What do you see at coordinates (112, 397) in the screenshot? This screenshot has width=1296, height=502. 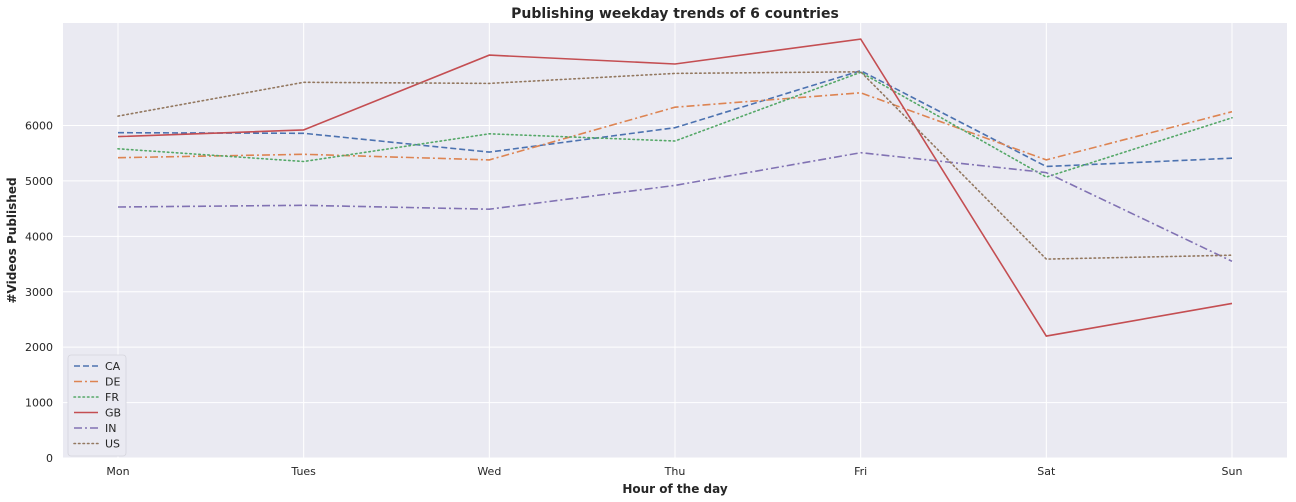 I see `legend-label-fr: FR` at bounding box center [112, 397].